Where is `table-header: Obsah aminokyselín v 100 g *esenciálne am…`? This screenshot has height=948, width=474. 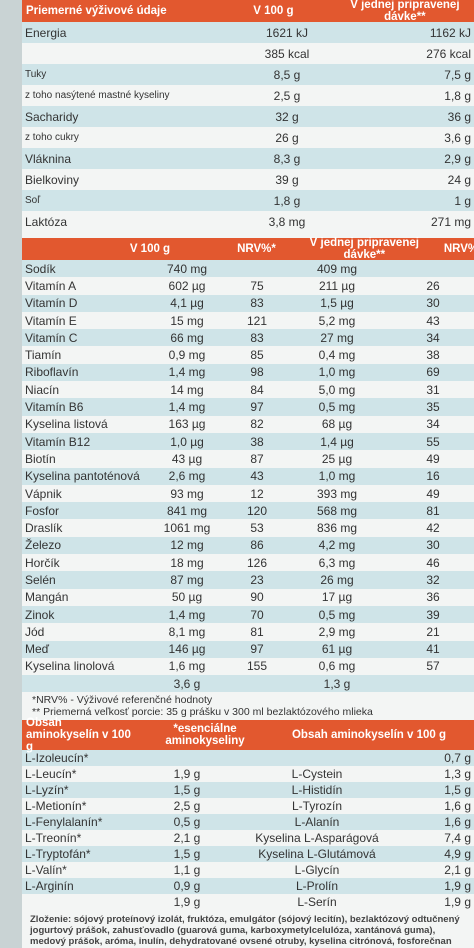 table-header: Obsah aminokyselín v 100 g *esenciálne am… is located at coordinates (248, 735).